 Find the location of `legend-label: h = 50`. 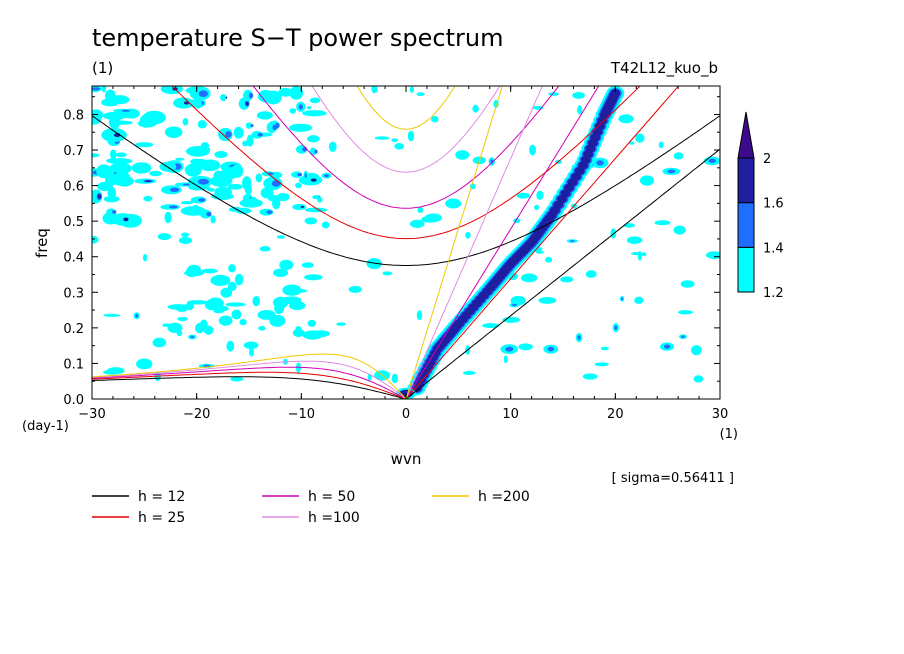

legend-label: h = 50 is located at coordinates (331, 497).